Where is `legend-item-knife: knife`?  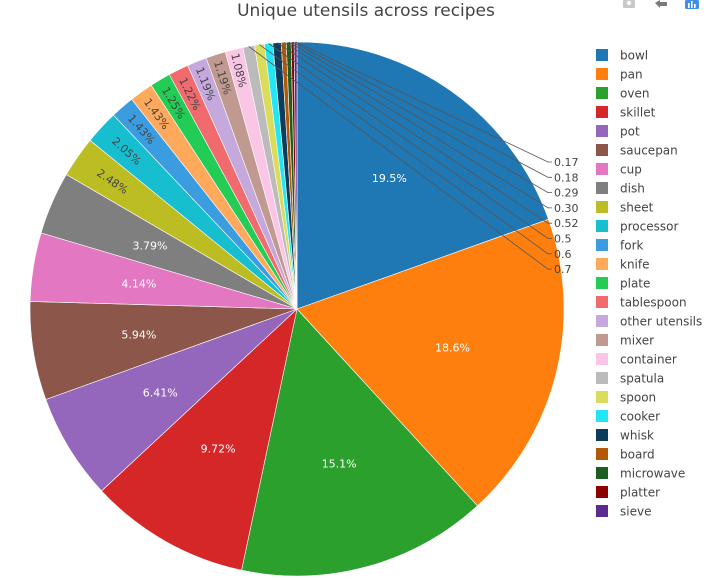 legend-item-knife: knife is located at coordinates (623, 265).